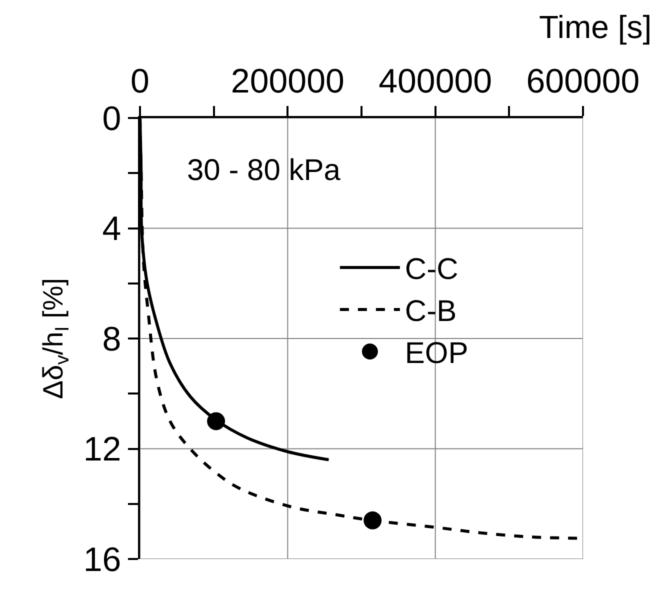 The image size is (663, 591). Describe the element at coordinates (102, 559) in the screenshot. I see `y-tick-label: 16` at that location.